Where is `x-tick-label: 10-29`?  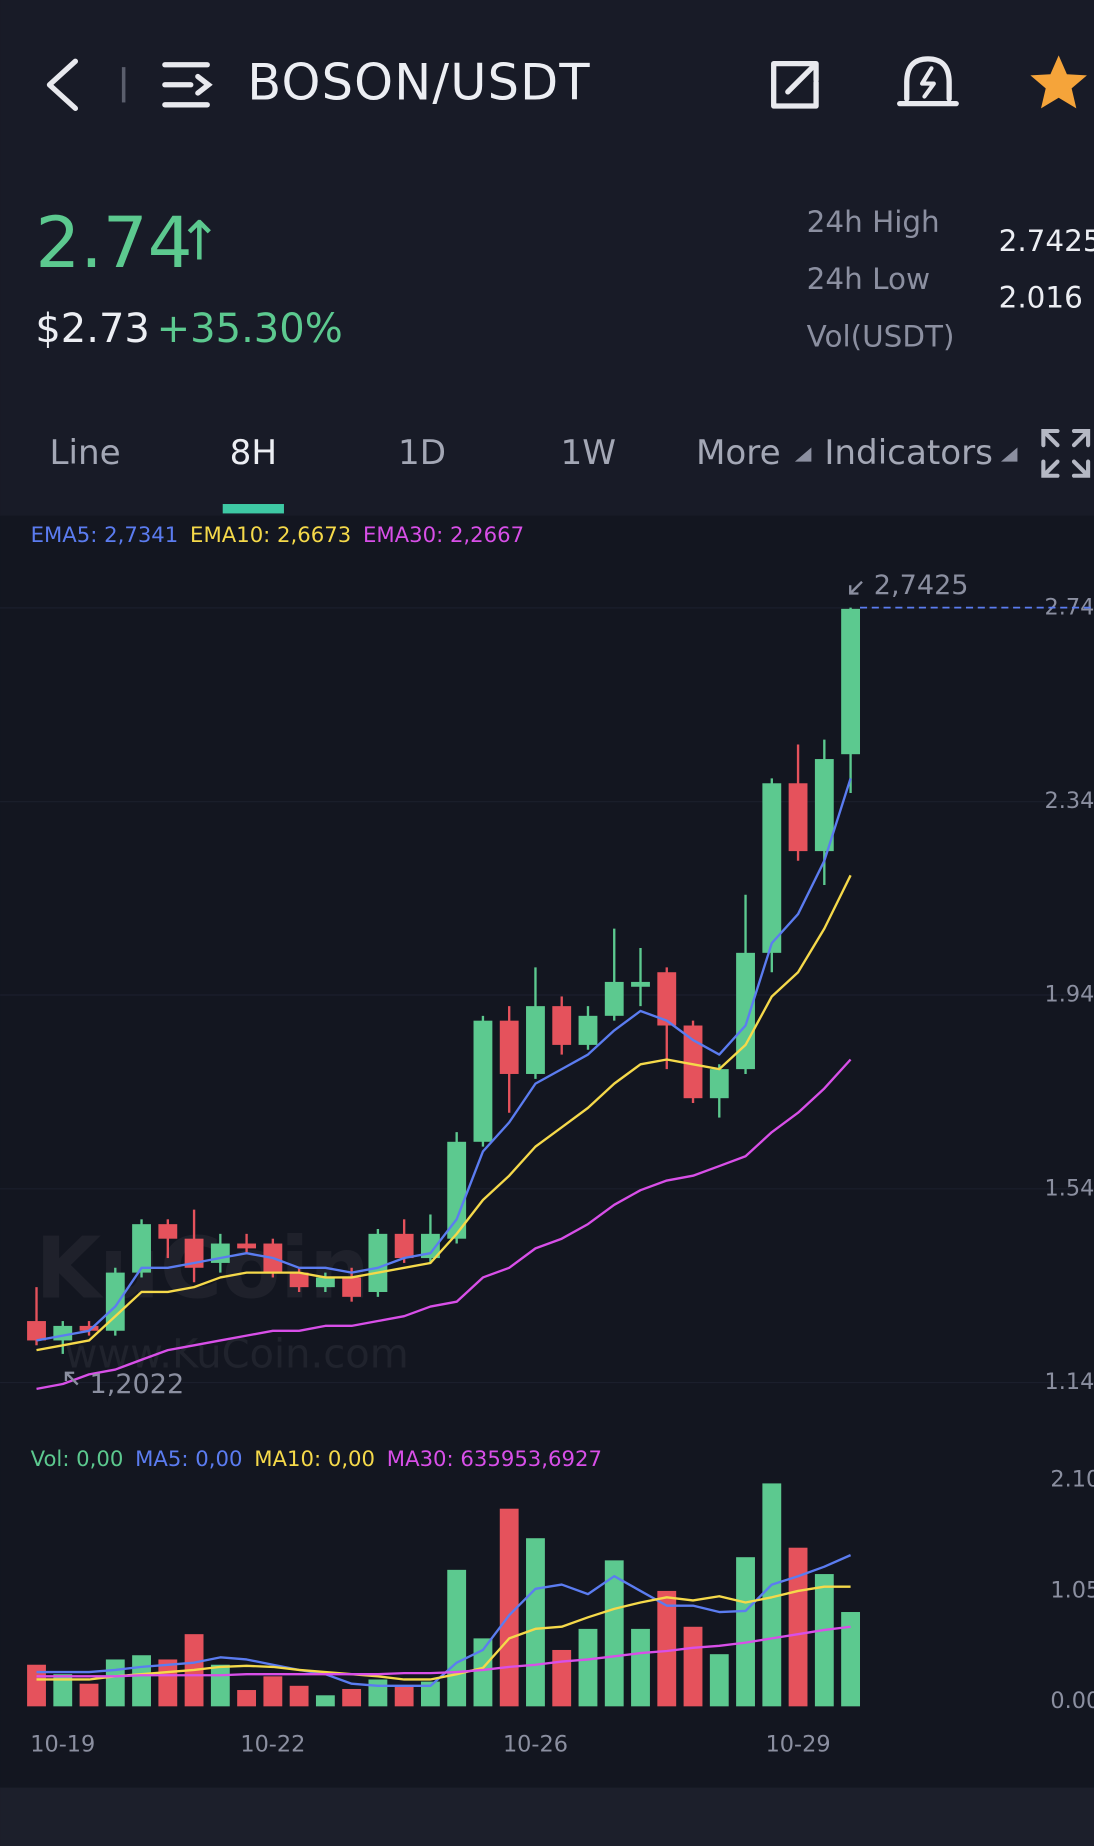 x-tick-label: 10-29 is located at coordinates (798, 1745).